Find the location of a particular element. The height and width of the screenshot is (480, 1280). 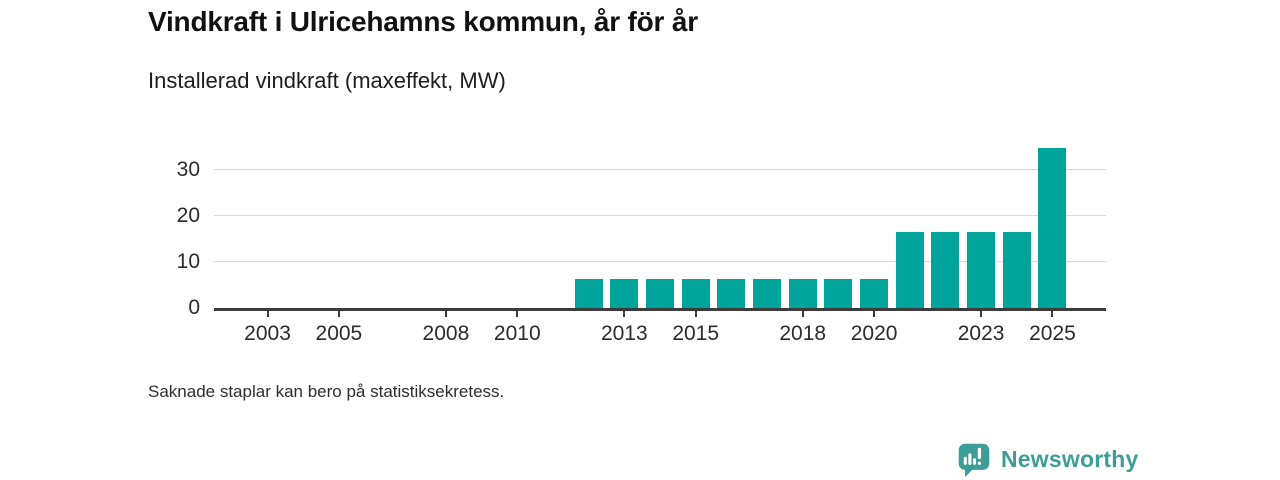

bar-2014 is located at coordinates (660, 293).